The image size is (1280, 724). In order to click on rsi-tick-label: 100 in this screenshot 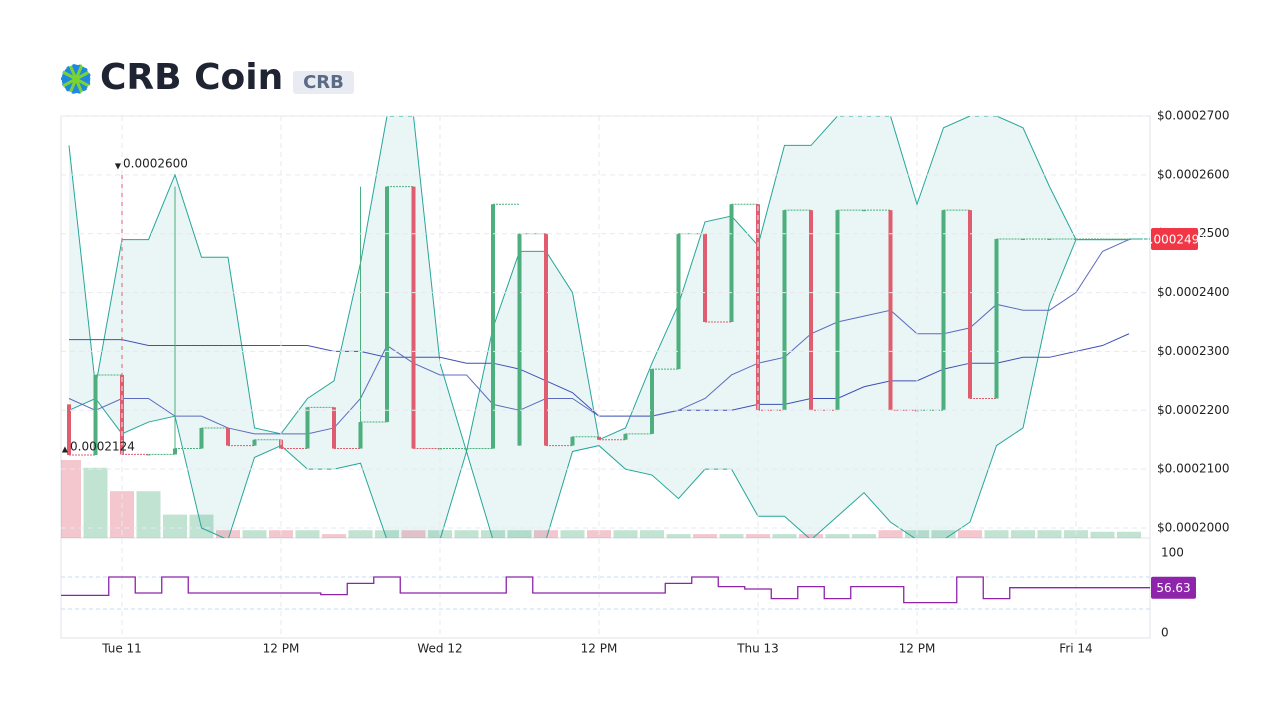, I will do `click(1172, 553)`.